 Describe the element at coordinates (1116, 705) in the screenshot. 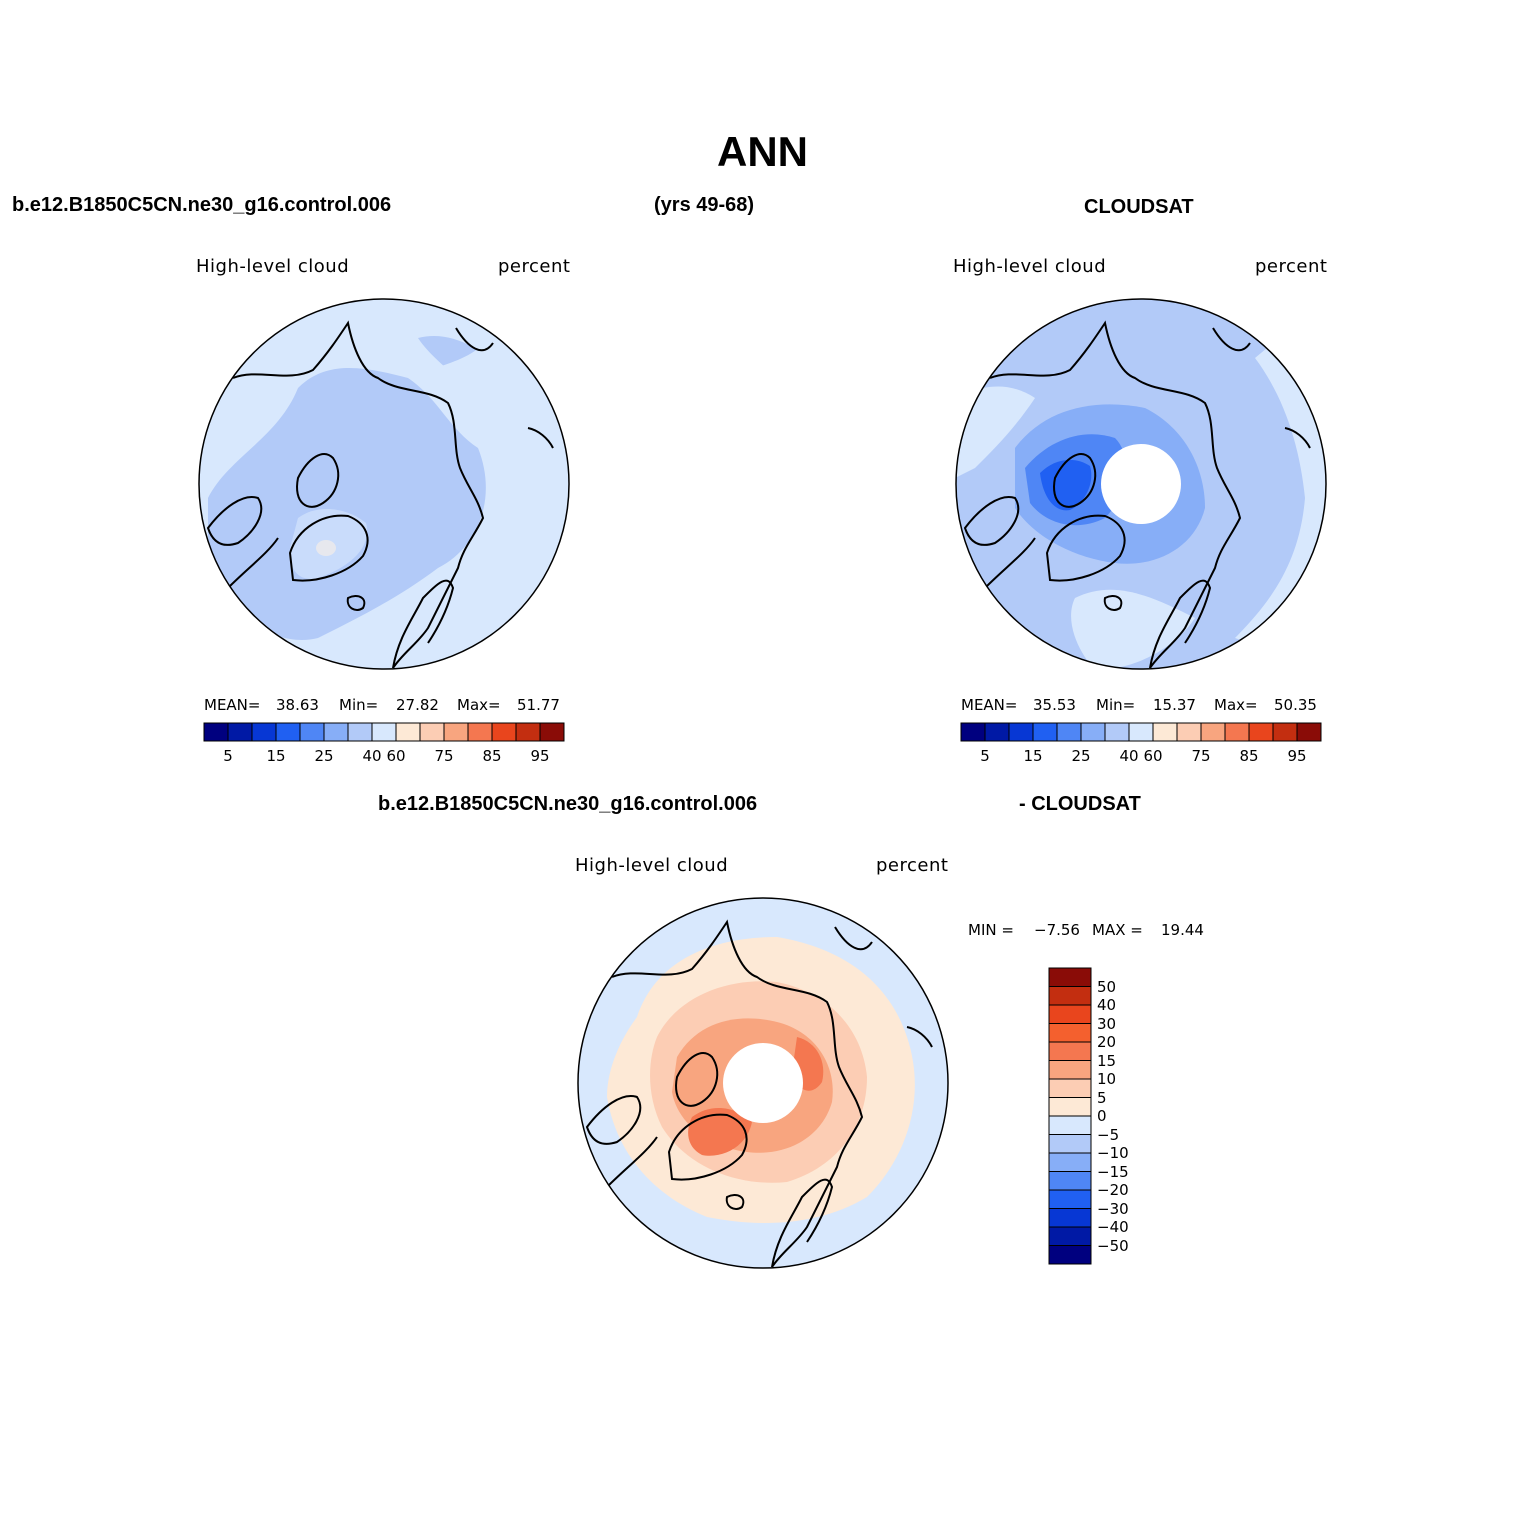

I see `obs-min-label: Min=` at that location.